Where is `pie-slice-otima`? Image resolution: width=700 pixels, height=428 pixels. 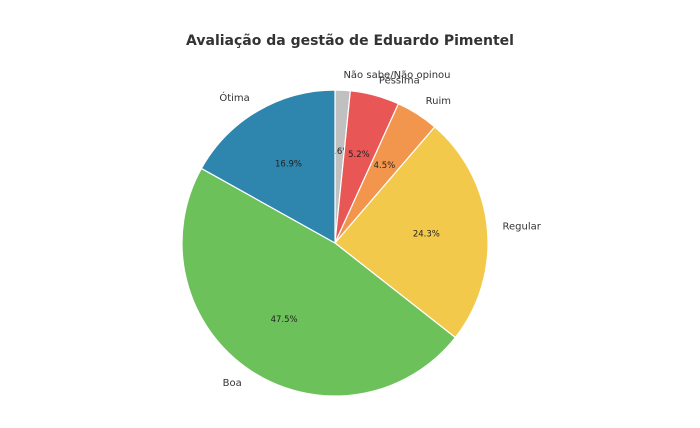
pie-slice-otima is located at coordinates (268, 167).